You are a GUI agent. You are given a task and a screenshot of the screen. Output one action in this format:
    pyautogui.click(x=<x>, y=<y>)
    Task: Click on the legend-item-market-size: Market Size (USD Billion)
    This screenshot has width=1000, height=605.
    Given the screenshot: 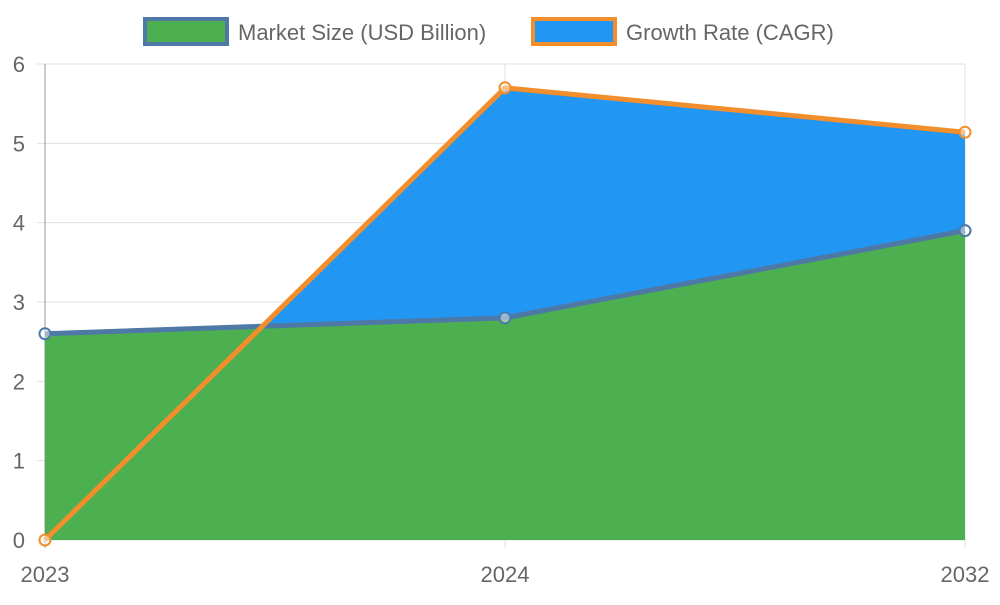 What is the action you would take?
    pyautogui.click(x=314, y=31)
    